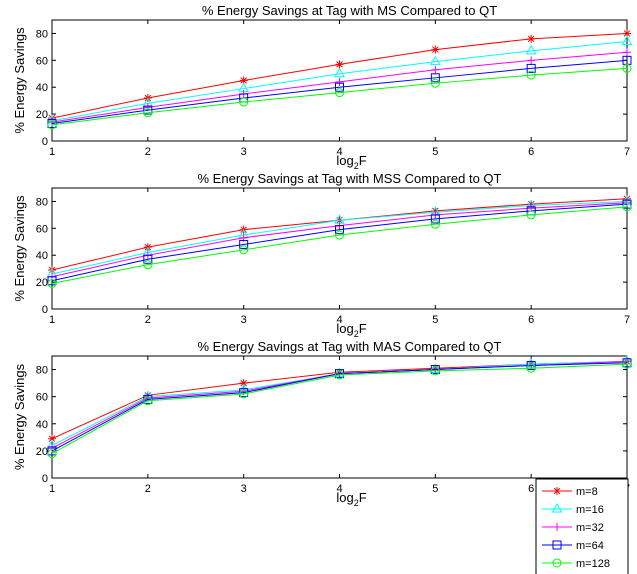  I want to click on legend-item: m=32, so click(573, 528).